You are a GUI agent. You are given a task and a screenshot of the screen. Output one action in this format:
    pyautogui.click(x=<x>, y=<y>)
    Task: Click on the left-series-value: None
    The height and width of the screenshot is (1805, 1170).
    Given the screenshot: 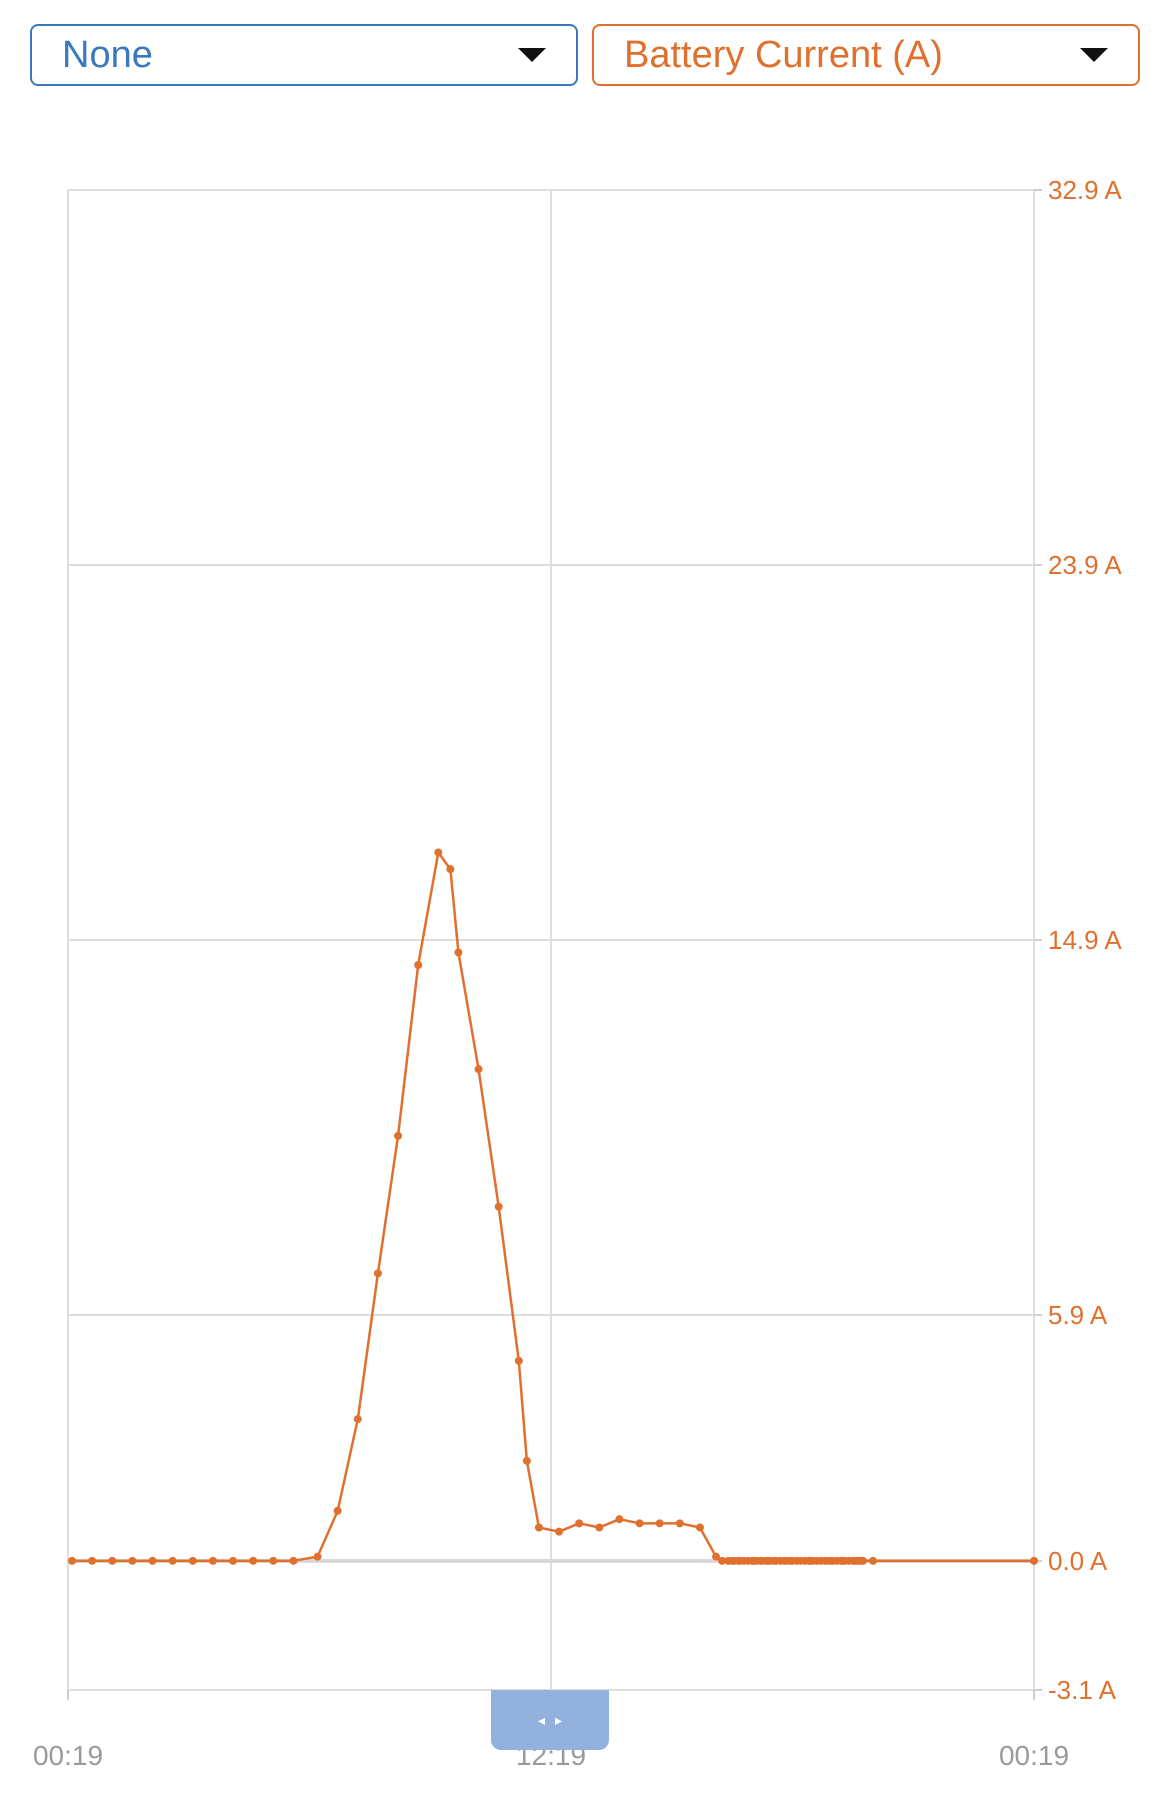 What is the action you would take?
    pyautogui.click(x=107, y=54)
    